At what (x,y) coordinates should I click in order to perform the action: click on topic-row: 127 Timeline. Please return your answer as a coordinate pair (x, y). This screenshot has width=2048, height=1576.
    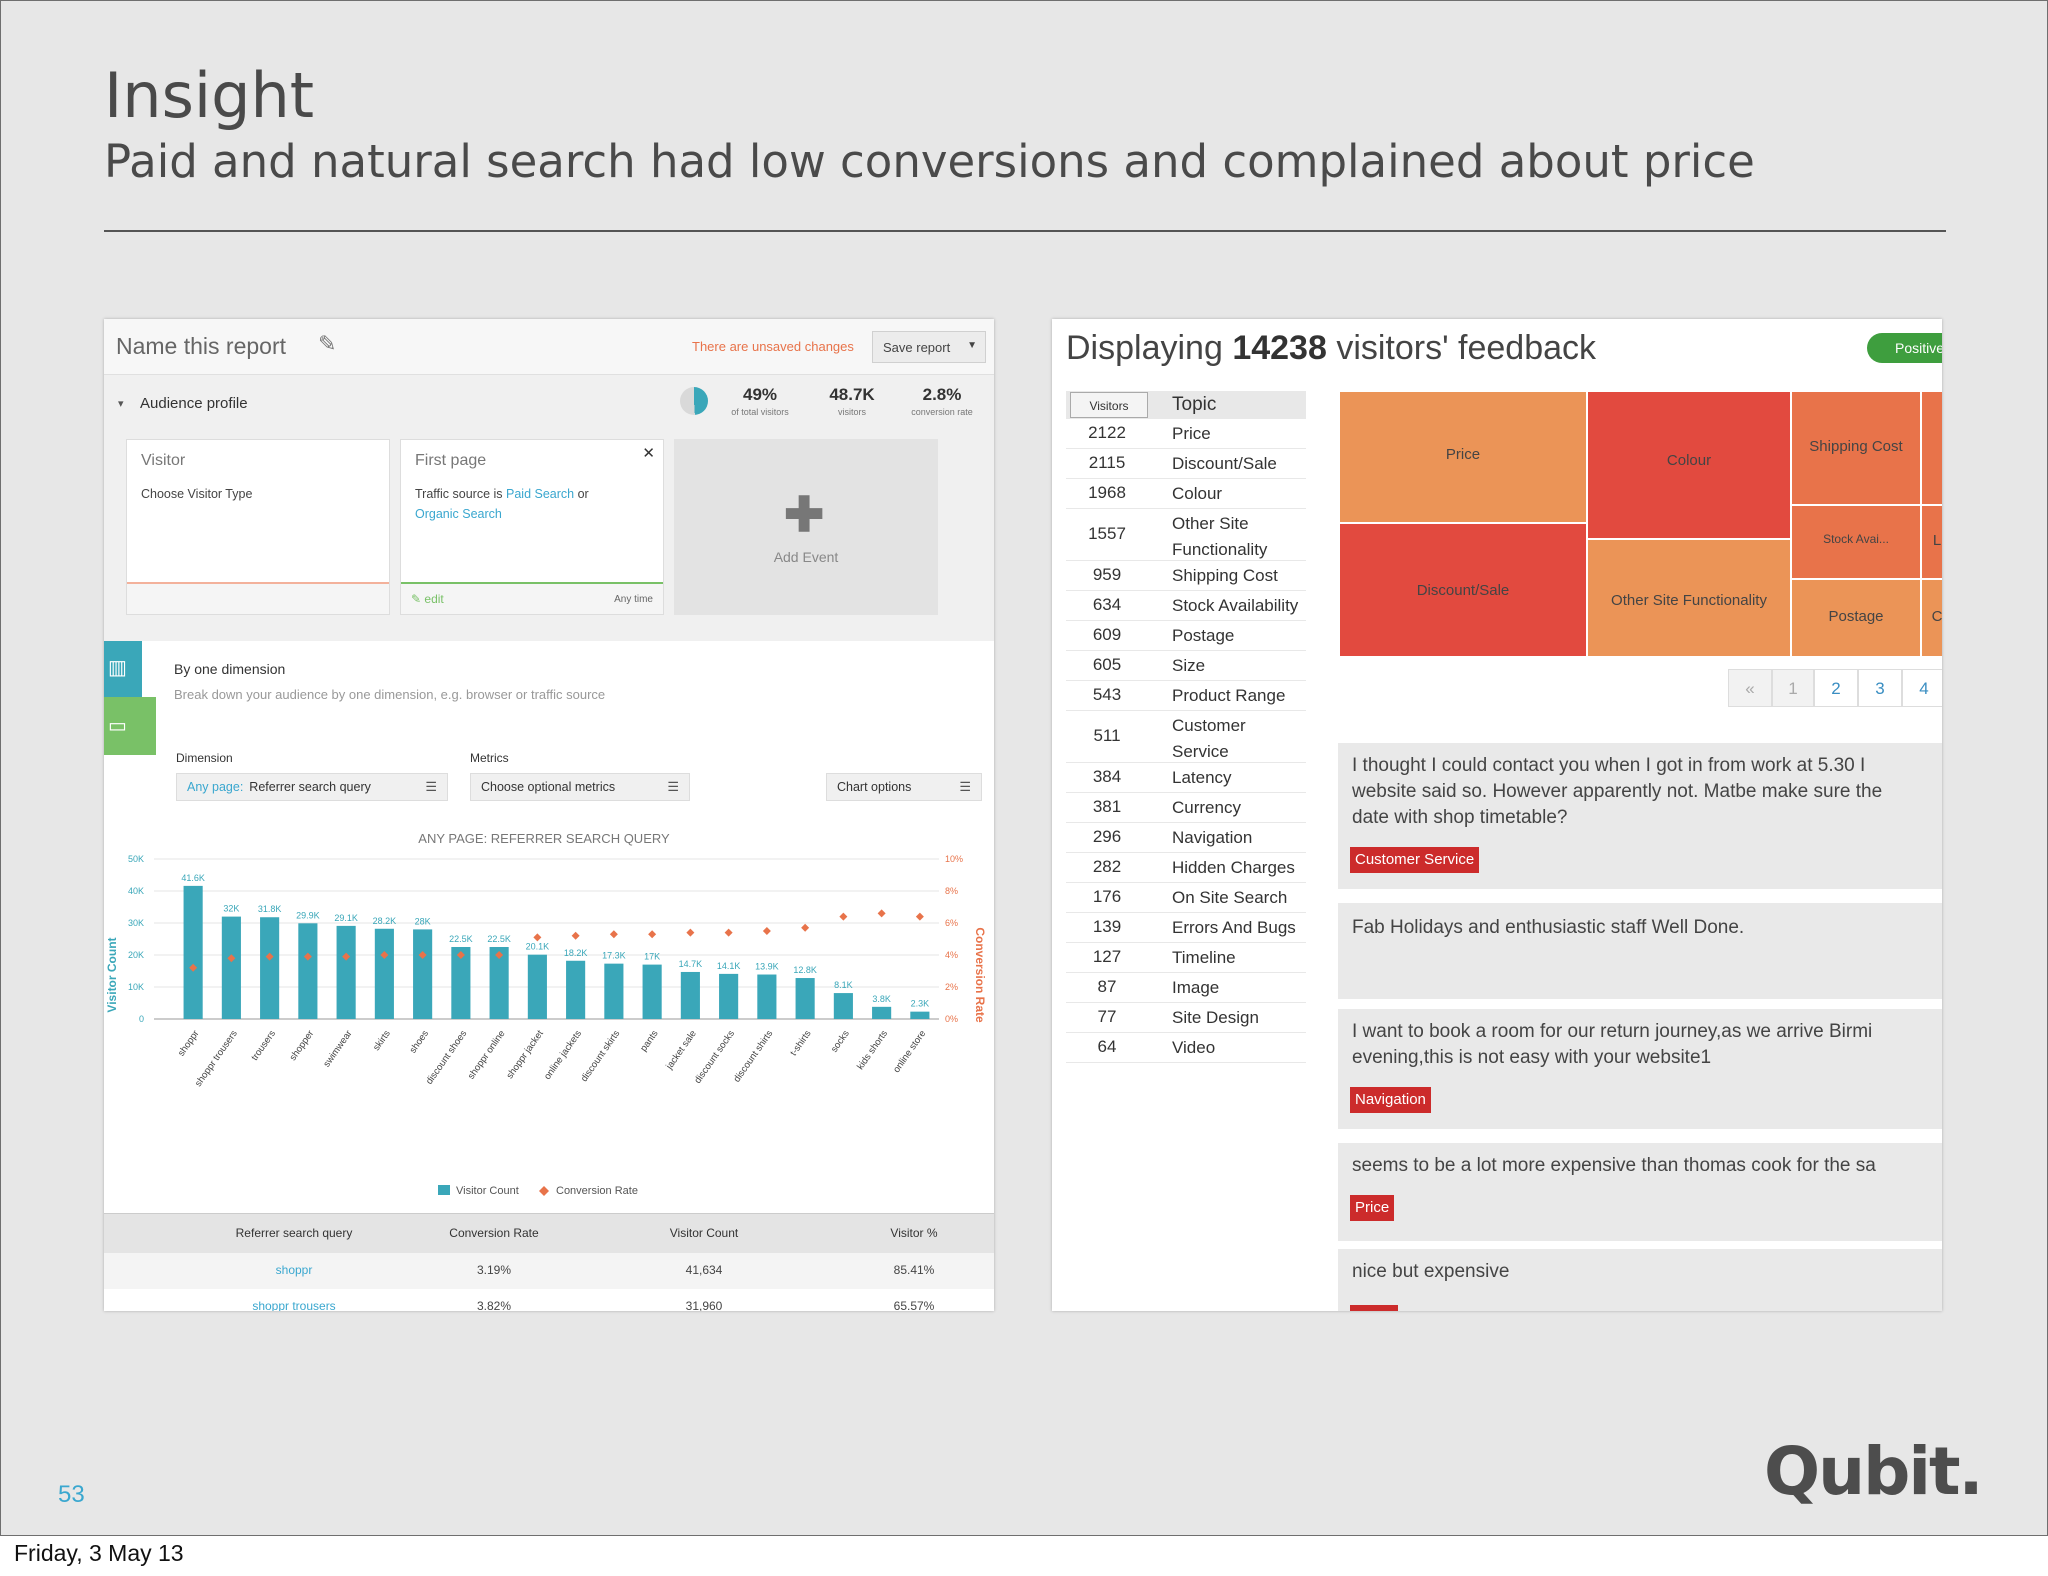
    Looking at the image, I should click on (1186, 958).